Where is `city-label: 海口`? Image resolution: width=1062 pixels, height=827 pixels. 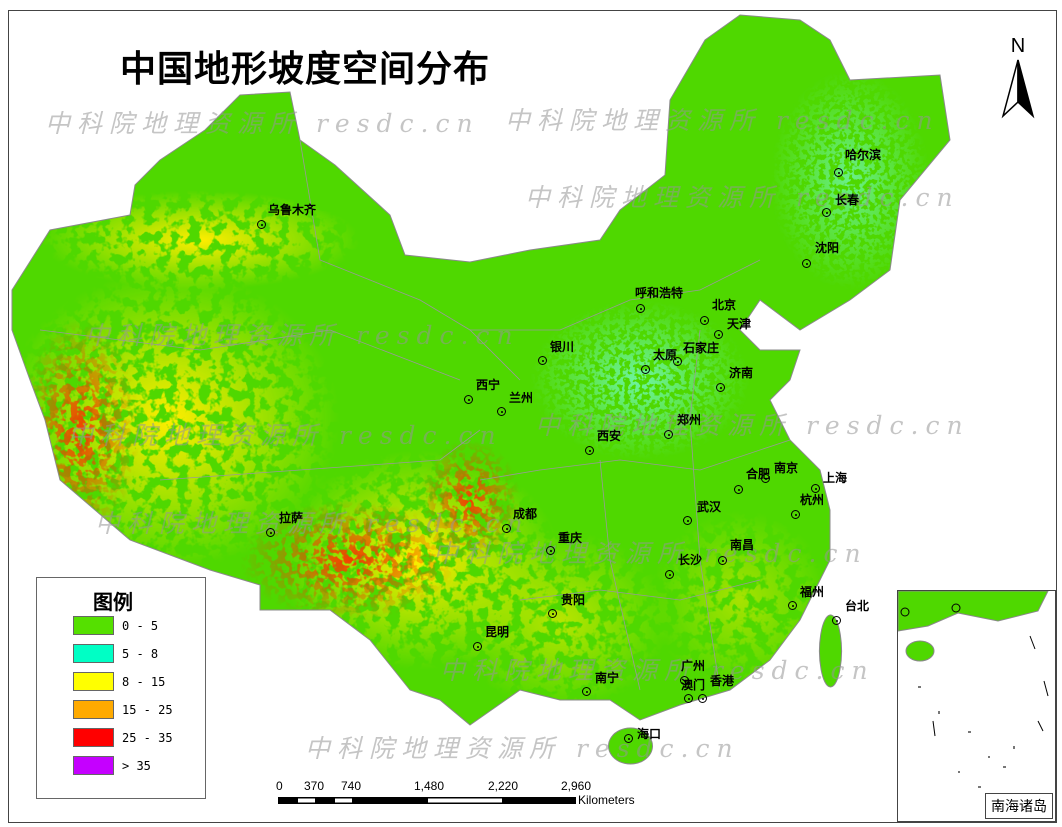 city-label: 海口 is located at coordinates (649, 734).